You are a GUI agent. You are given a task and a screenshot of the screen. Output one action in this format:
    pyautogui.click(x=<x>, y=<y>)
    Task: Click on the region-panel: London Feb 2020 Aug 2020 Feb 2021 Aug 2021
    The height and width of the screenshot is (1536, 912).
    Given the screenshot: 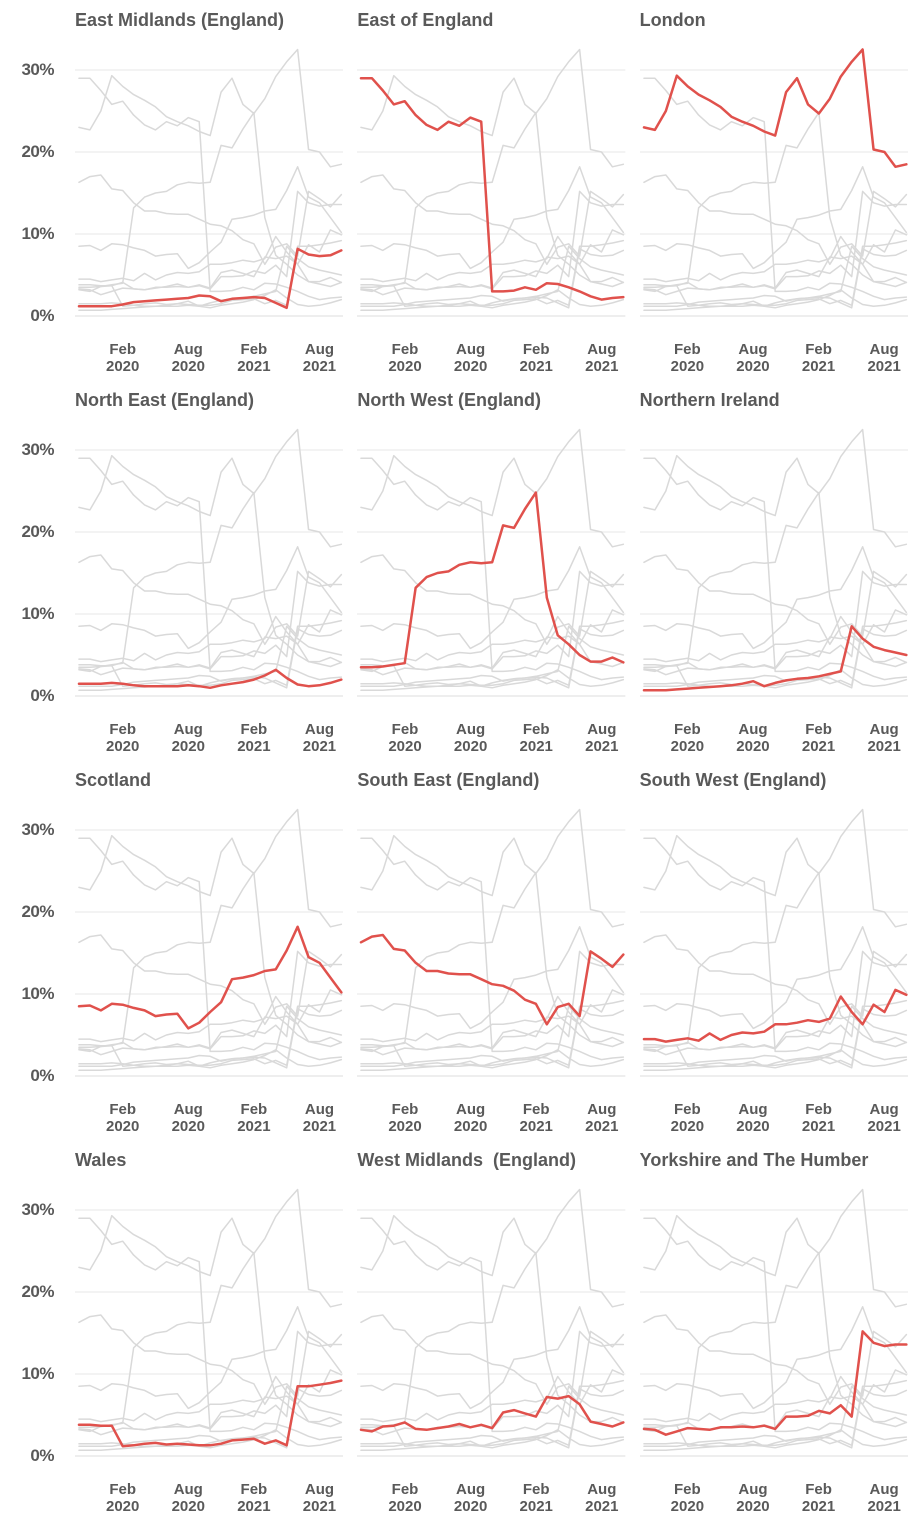 What is the action you would take?
    pyautogui.click(x=773, y=193)
    